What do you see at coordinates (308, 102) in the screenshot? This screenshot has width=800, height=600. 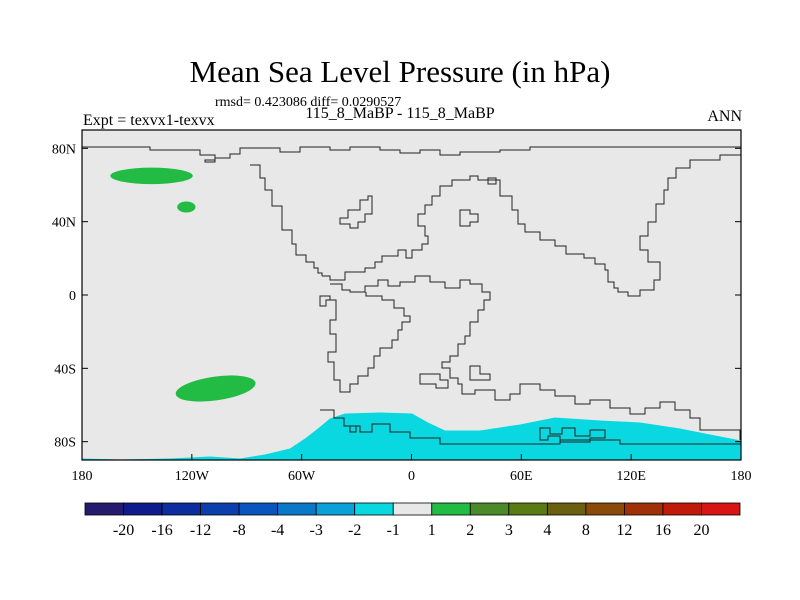 I see `rmsd-diff-stats: rmsd= 0.423086 diff= 0.0290527` at bounding box center [308, 102].